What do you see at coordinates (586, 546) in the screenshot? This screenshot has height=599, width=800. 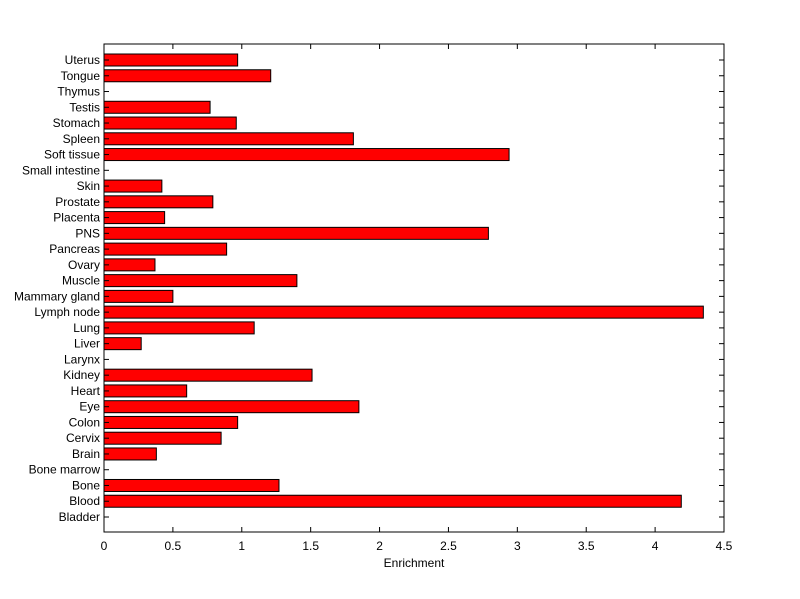 I see `x-tick-label: 3.5` at bounding box center [586, 546].